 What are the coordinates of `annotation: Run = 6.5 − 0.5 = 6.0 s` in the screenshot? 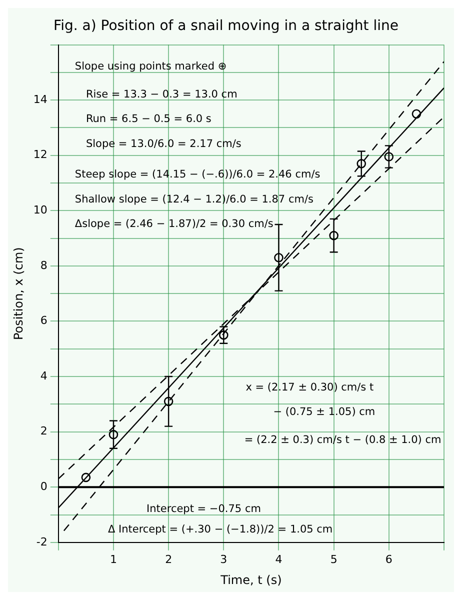 It's located at (149, 119).